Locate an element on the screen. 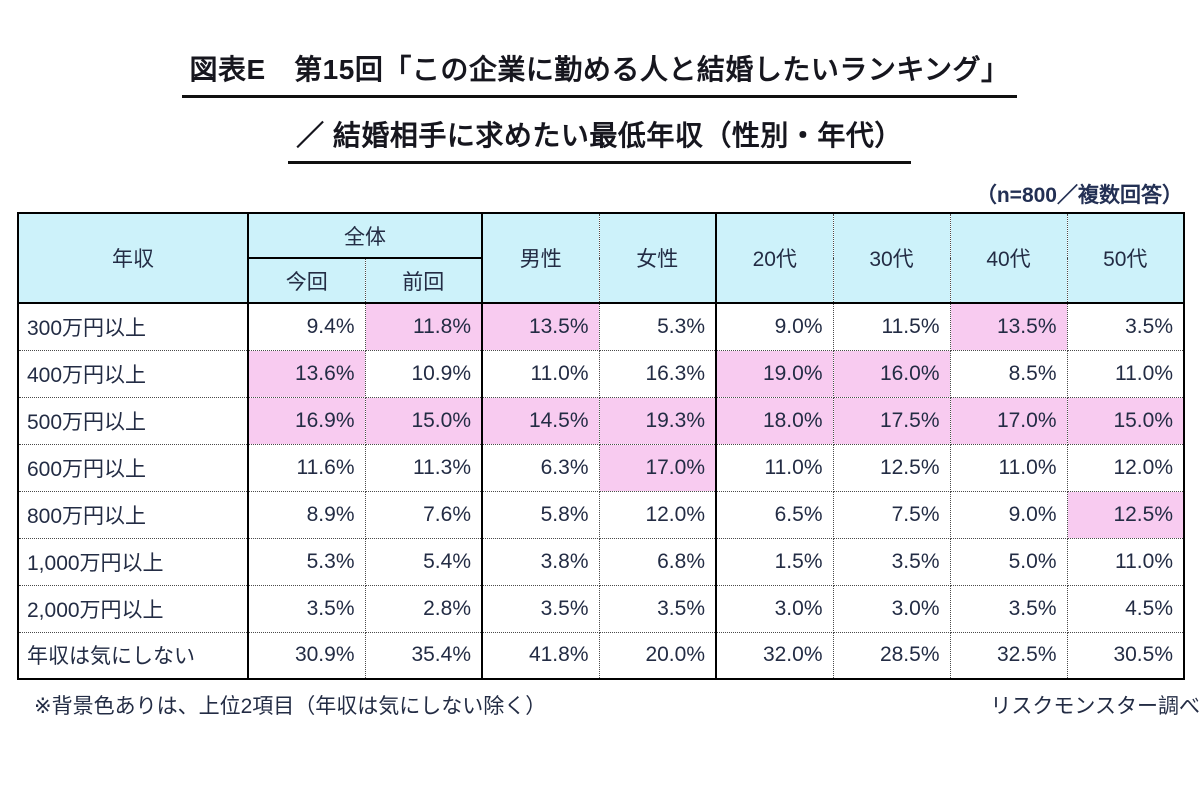  row-label: 500万円以上 is located at coordinates (133, 420).